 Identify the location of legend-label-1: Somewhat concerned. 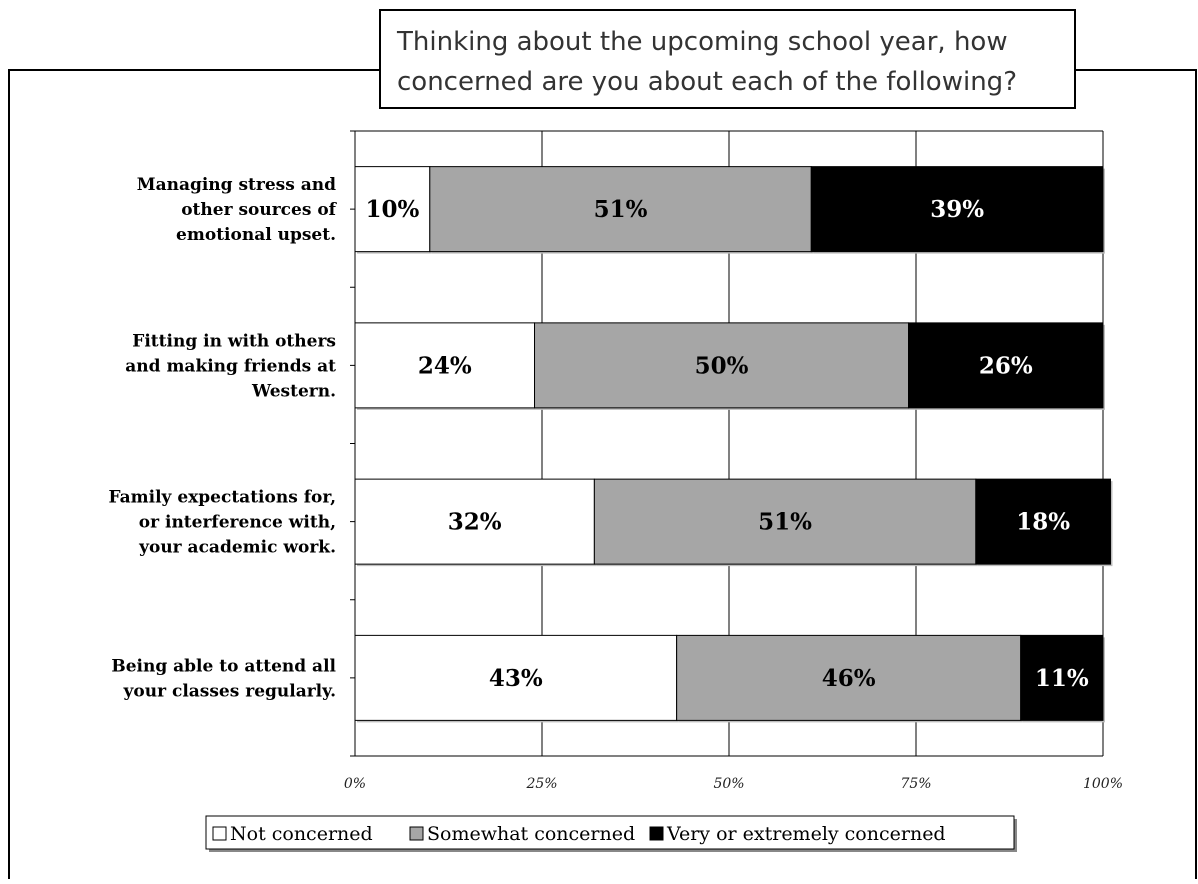
(531, 834).